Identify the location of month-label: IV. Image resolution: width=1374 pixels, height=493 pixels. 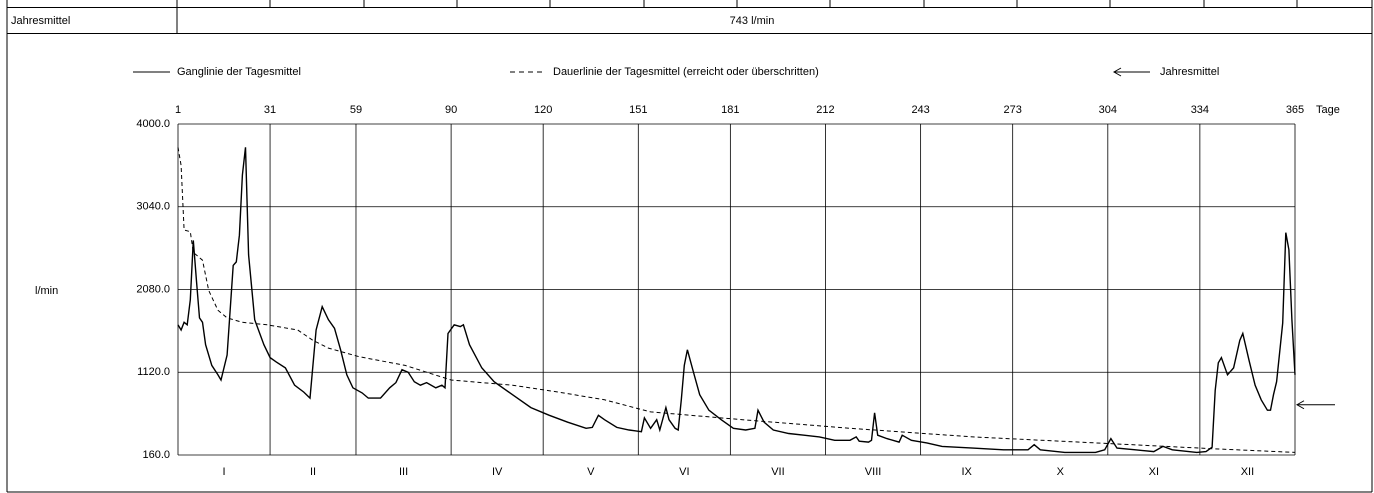
(497, 472).